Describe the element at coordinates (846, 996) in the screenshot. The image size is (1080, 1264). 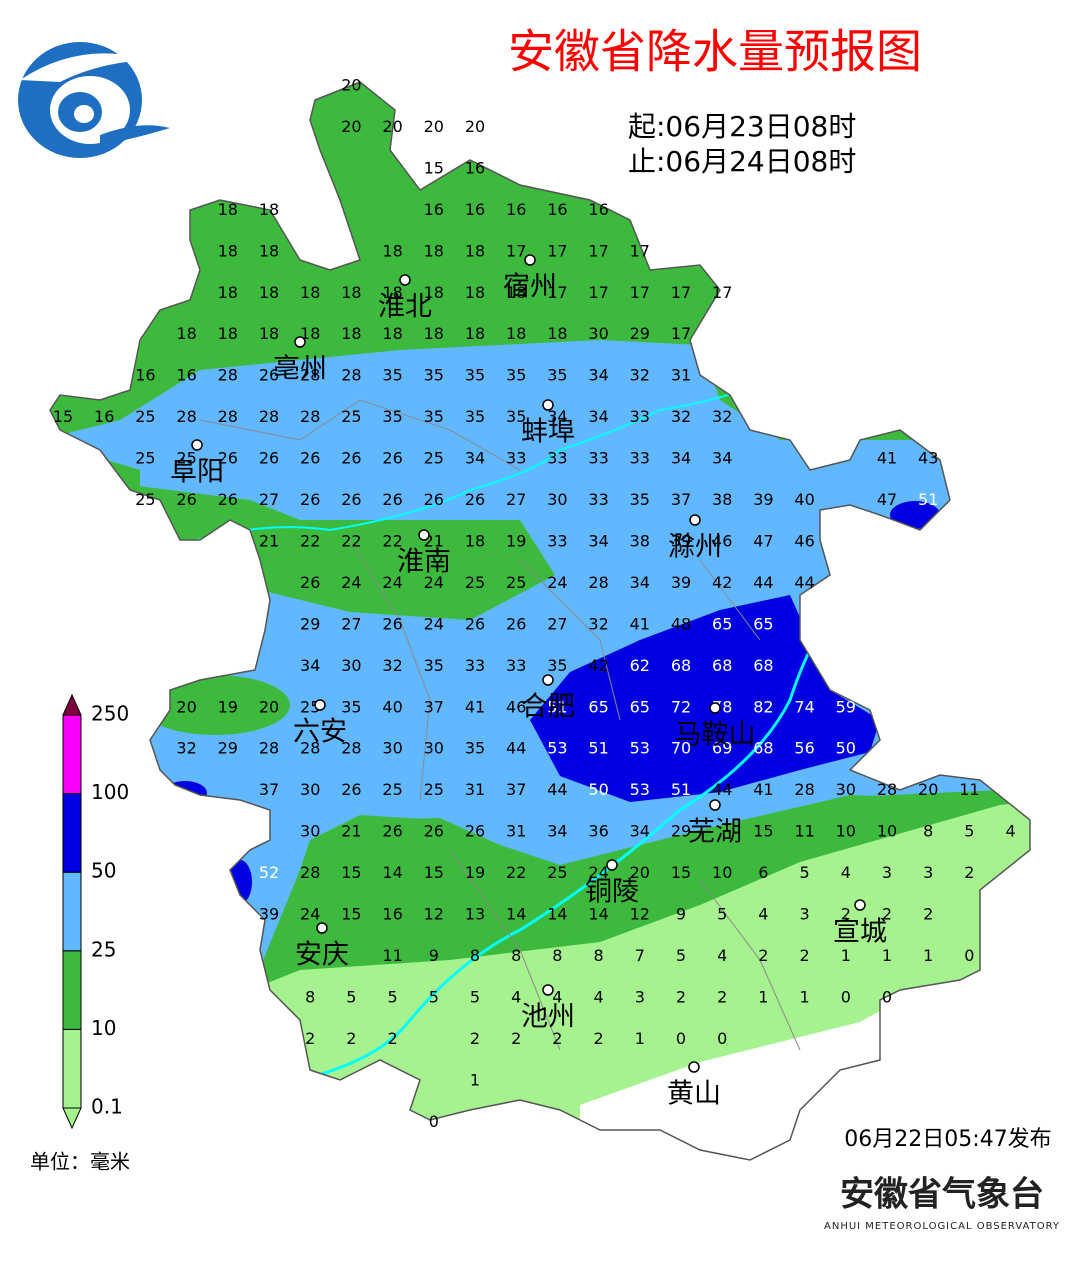
I see `grid-value: 0` at that location.